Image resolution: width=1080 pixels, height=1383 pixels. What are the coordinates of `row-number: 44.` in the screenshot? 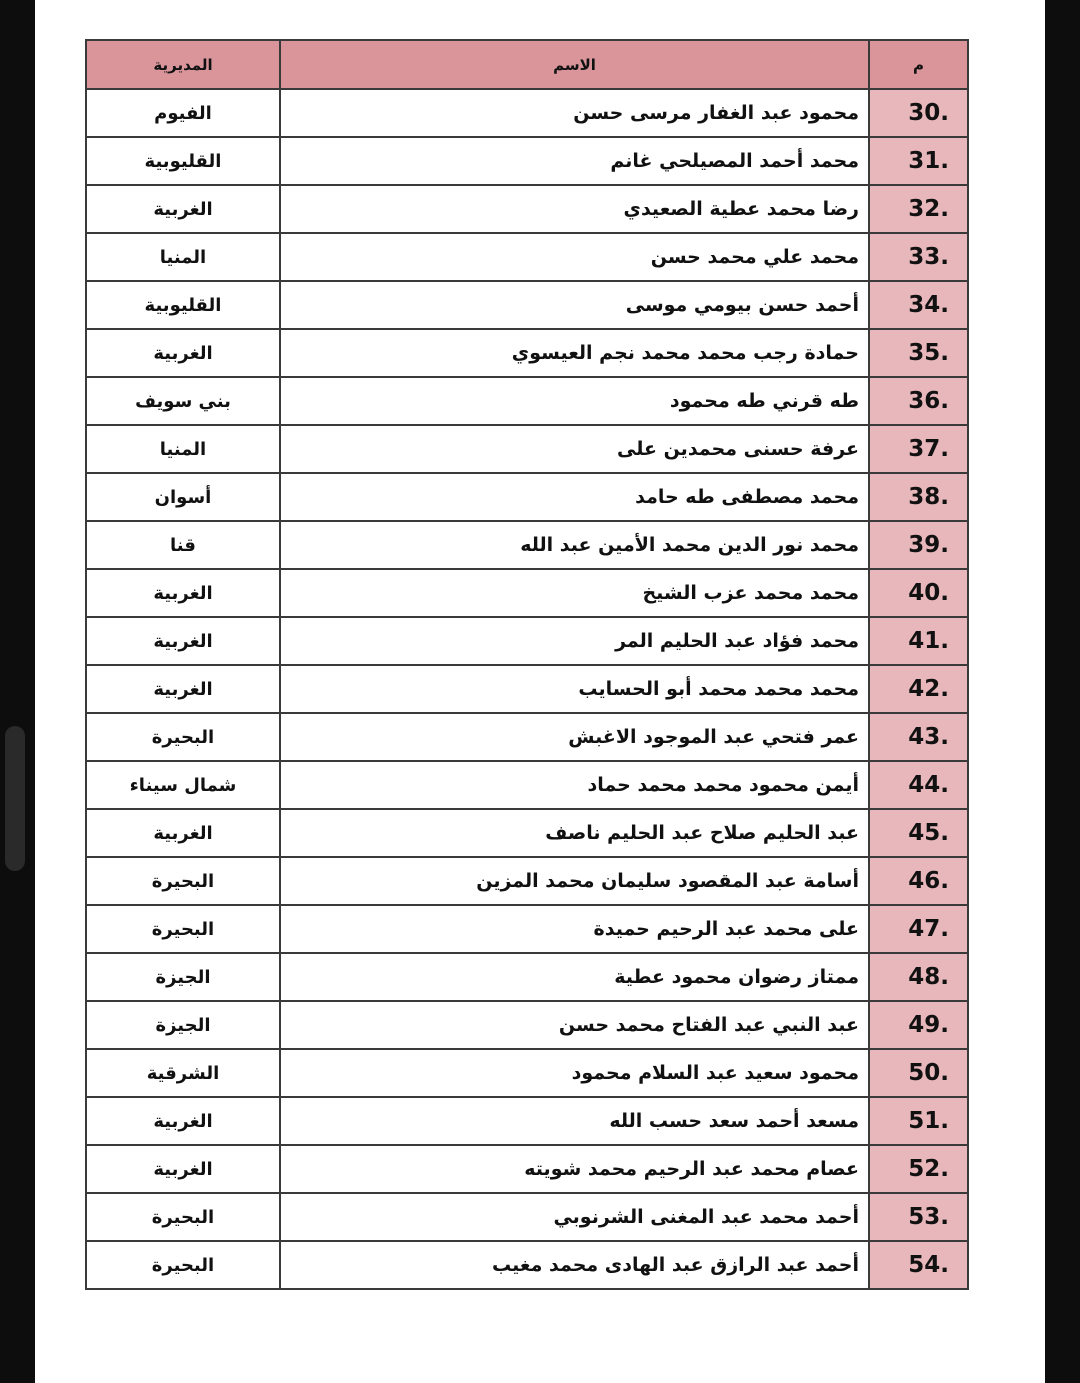 It's located at (918, 785).